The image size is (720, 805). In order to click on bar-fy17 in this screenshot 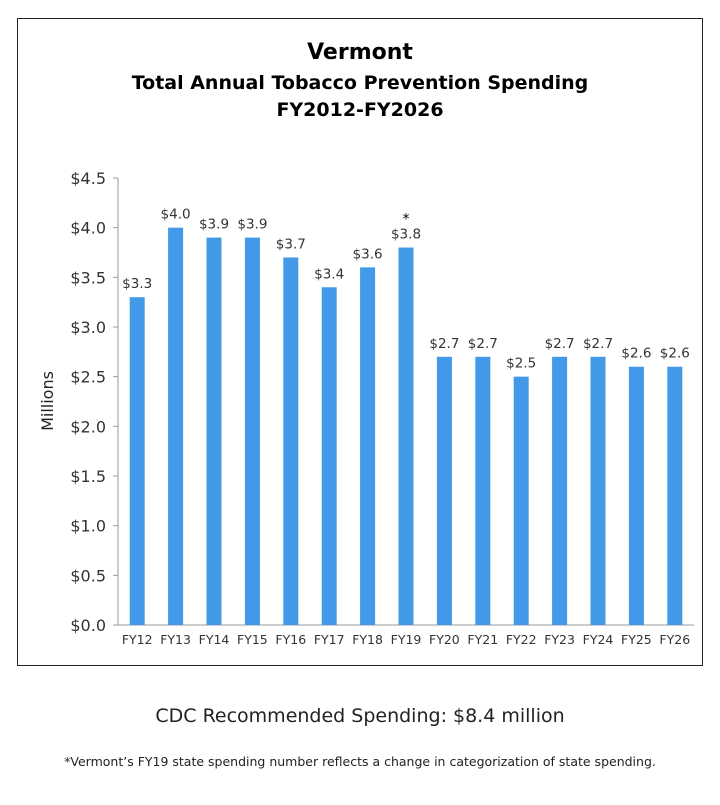, I will do `click(329, 456)`.